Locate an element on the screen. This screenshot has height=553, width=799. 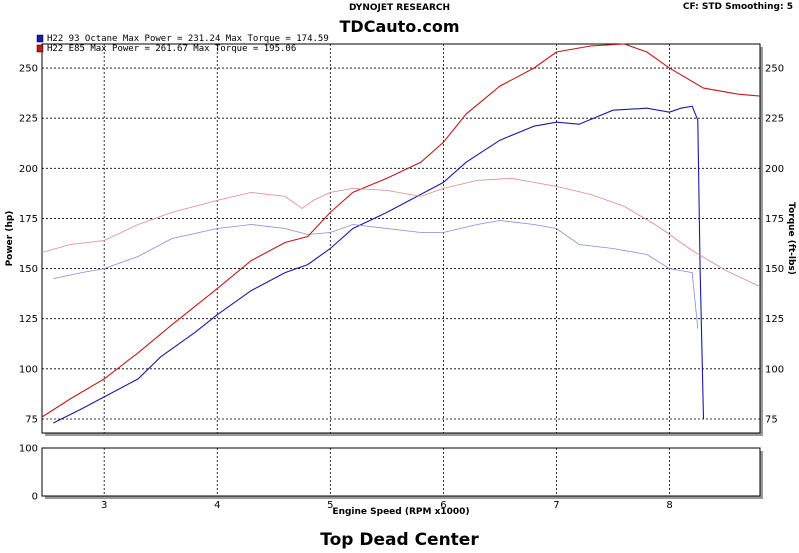
y-tick-label-right: 100 is located at coordinates (774, 369).